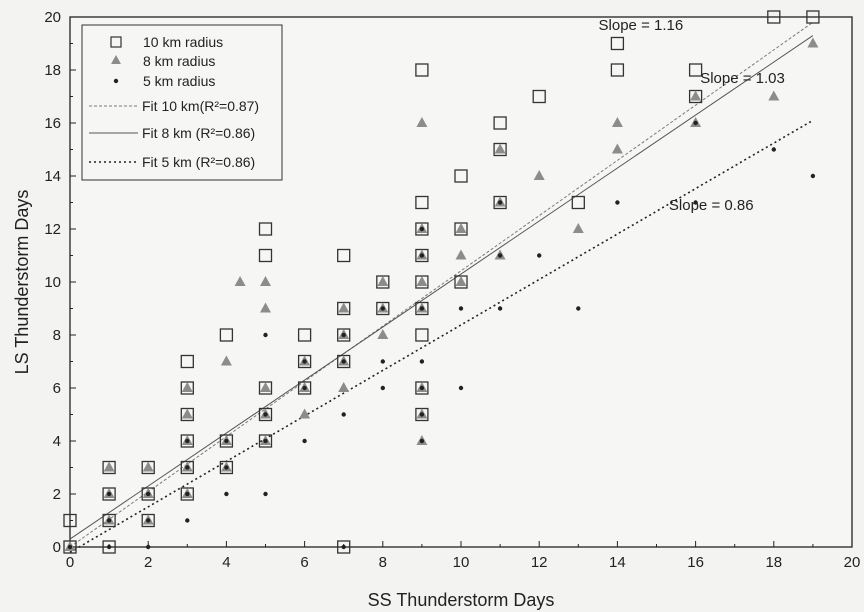 Image resolution: width=864 pixels, height=612 pixels. What do you see at coordinates (52, 176) in the screenshot?
I see `y-tick-label: 14` at bounding box center [52, 176].